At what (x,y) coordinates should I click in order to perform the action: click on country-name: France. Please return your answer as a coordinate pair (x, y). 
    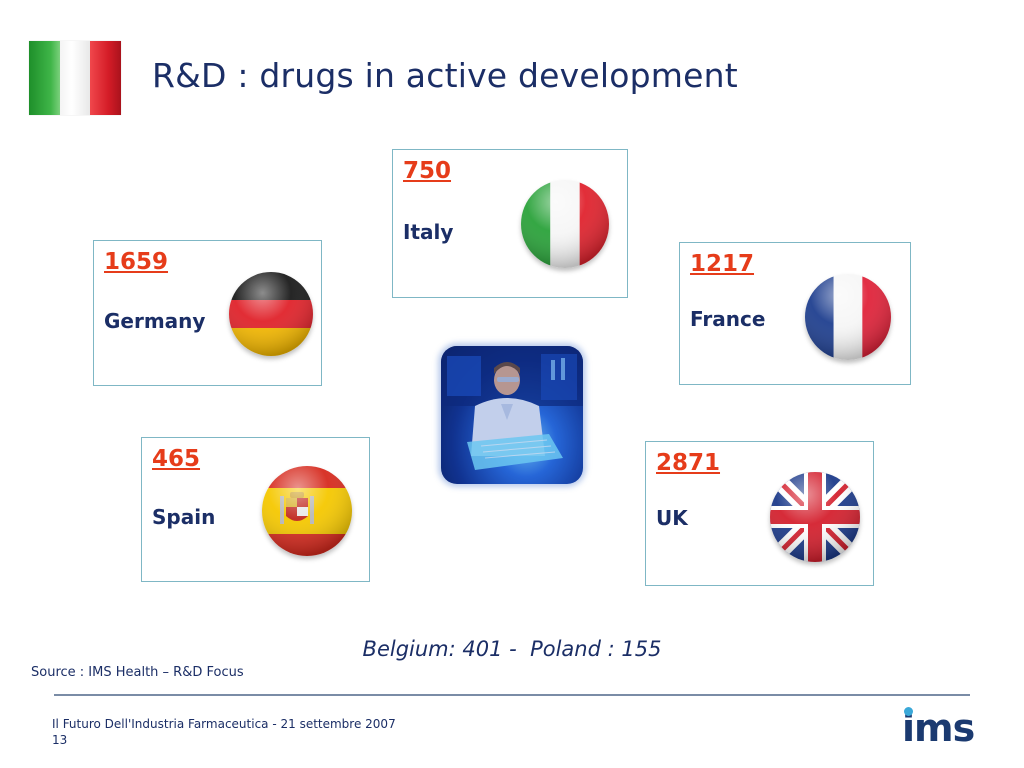
    Looking at the image, I should click on (728, 319).